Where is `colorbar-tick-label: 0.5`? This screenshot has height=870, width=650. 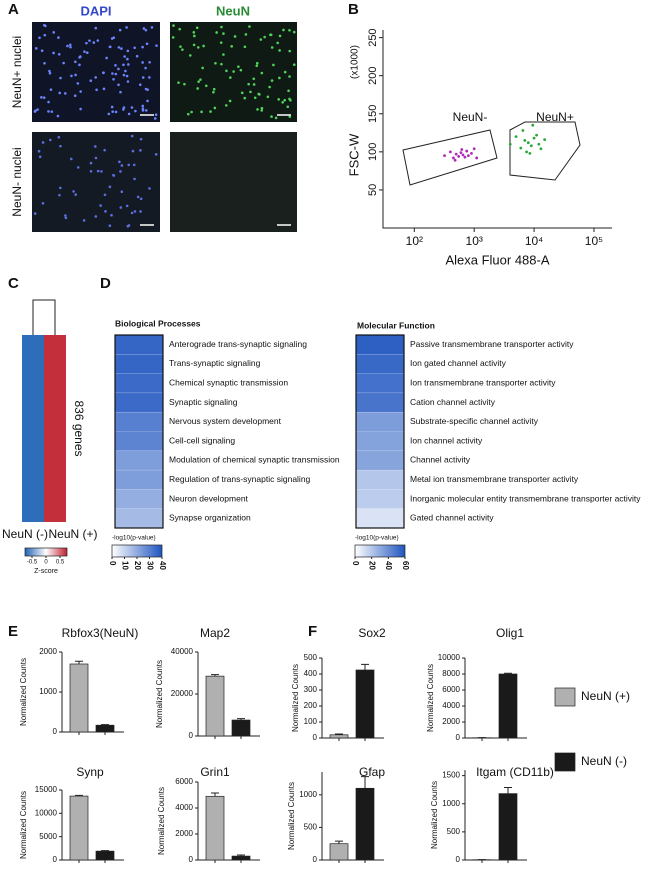 colorbar-tick-label: 0.5 is located at coordinates (60, 563).